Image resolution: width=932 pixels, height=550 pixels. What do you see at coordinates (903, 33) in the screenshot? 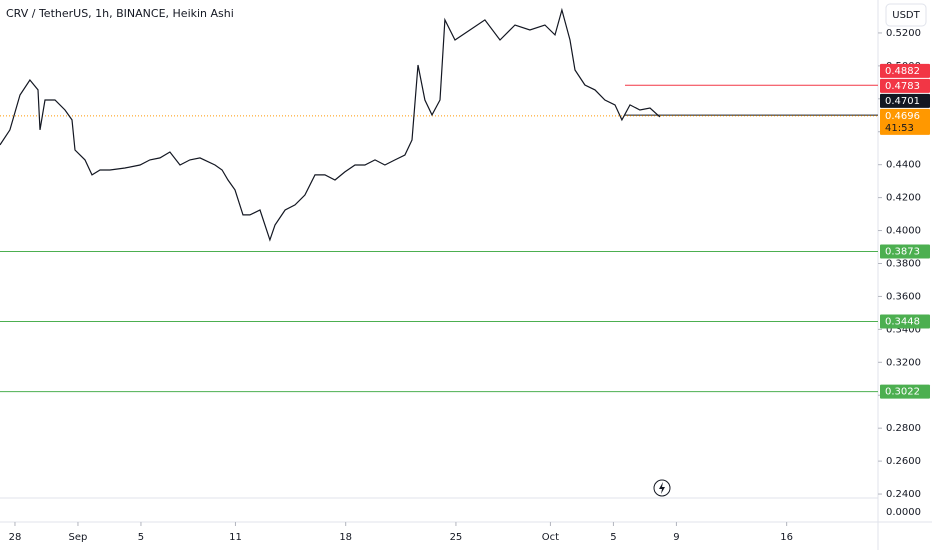
I see `y-tick-label: 0.5200` at bounding box center [903, 33].